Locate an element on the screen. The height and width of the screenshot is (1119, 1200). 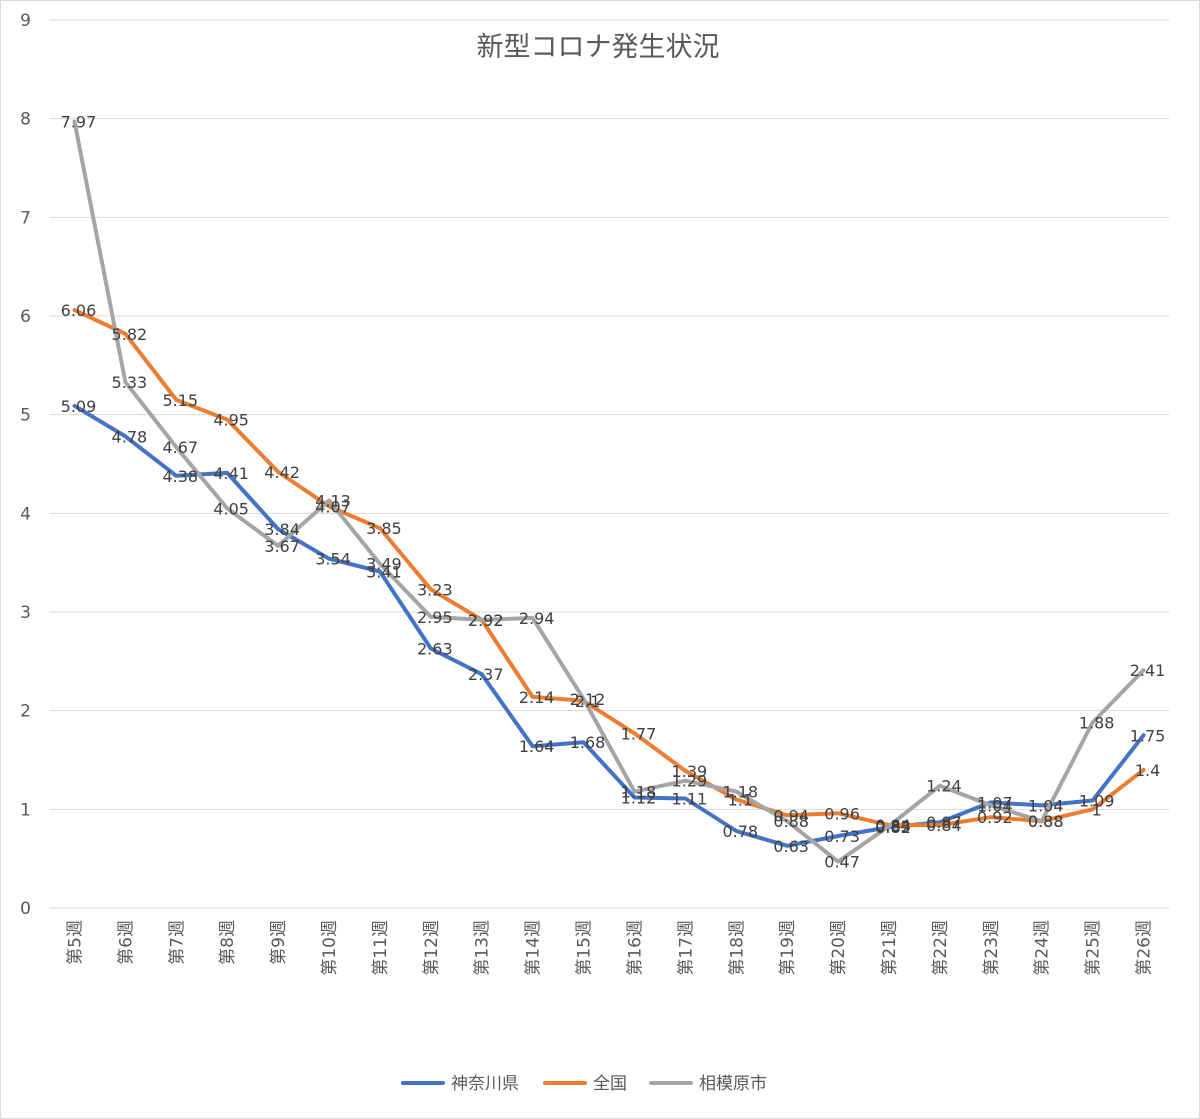
x-tick-label: 第6週 is located at coordinates (126, 942).